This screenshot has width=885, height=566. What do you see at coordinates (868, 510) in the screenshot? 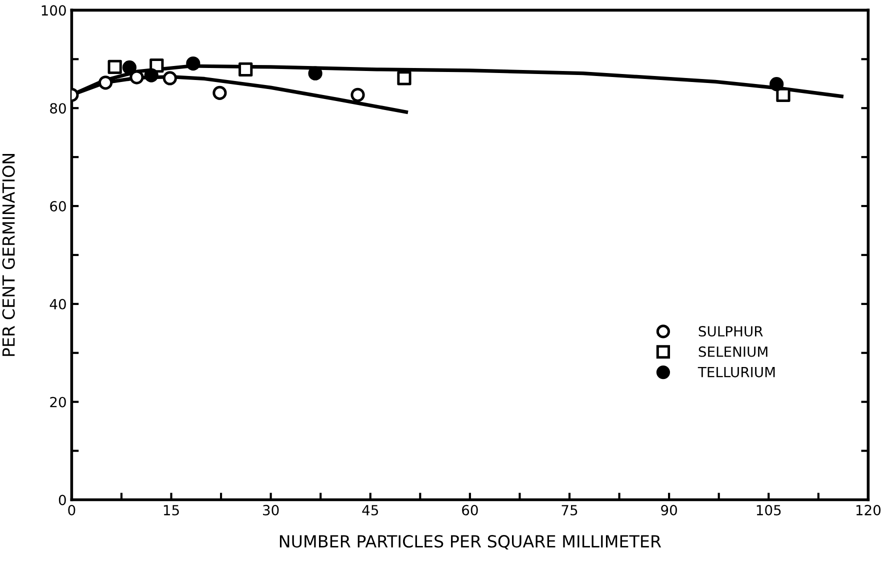
I see `x-tick-label: 120` at bounding box center [868, 510].